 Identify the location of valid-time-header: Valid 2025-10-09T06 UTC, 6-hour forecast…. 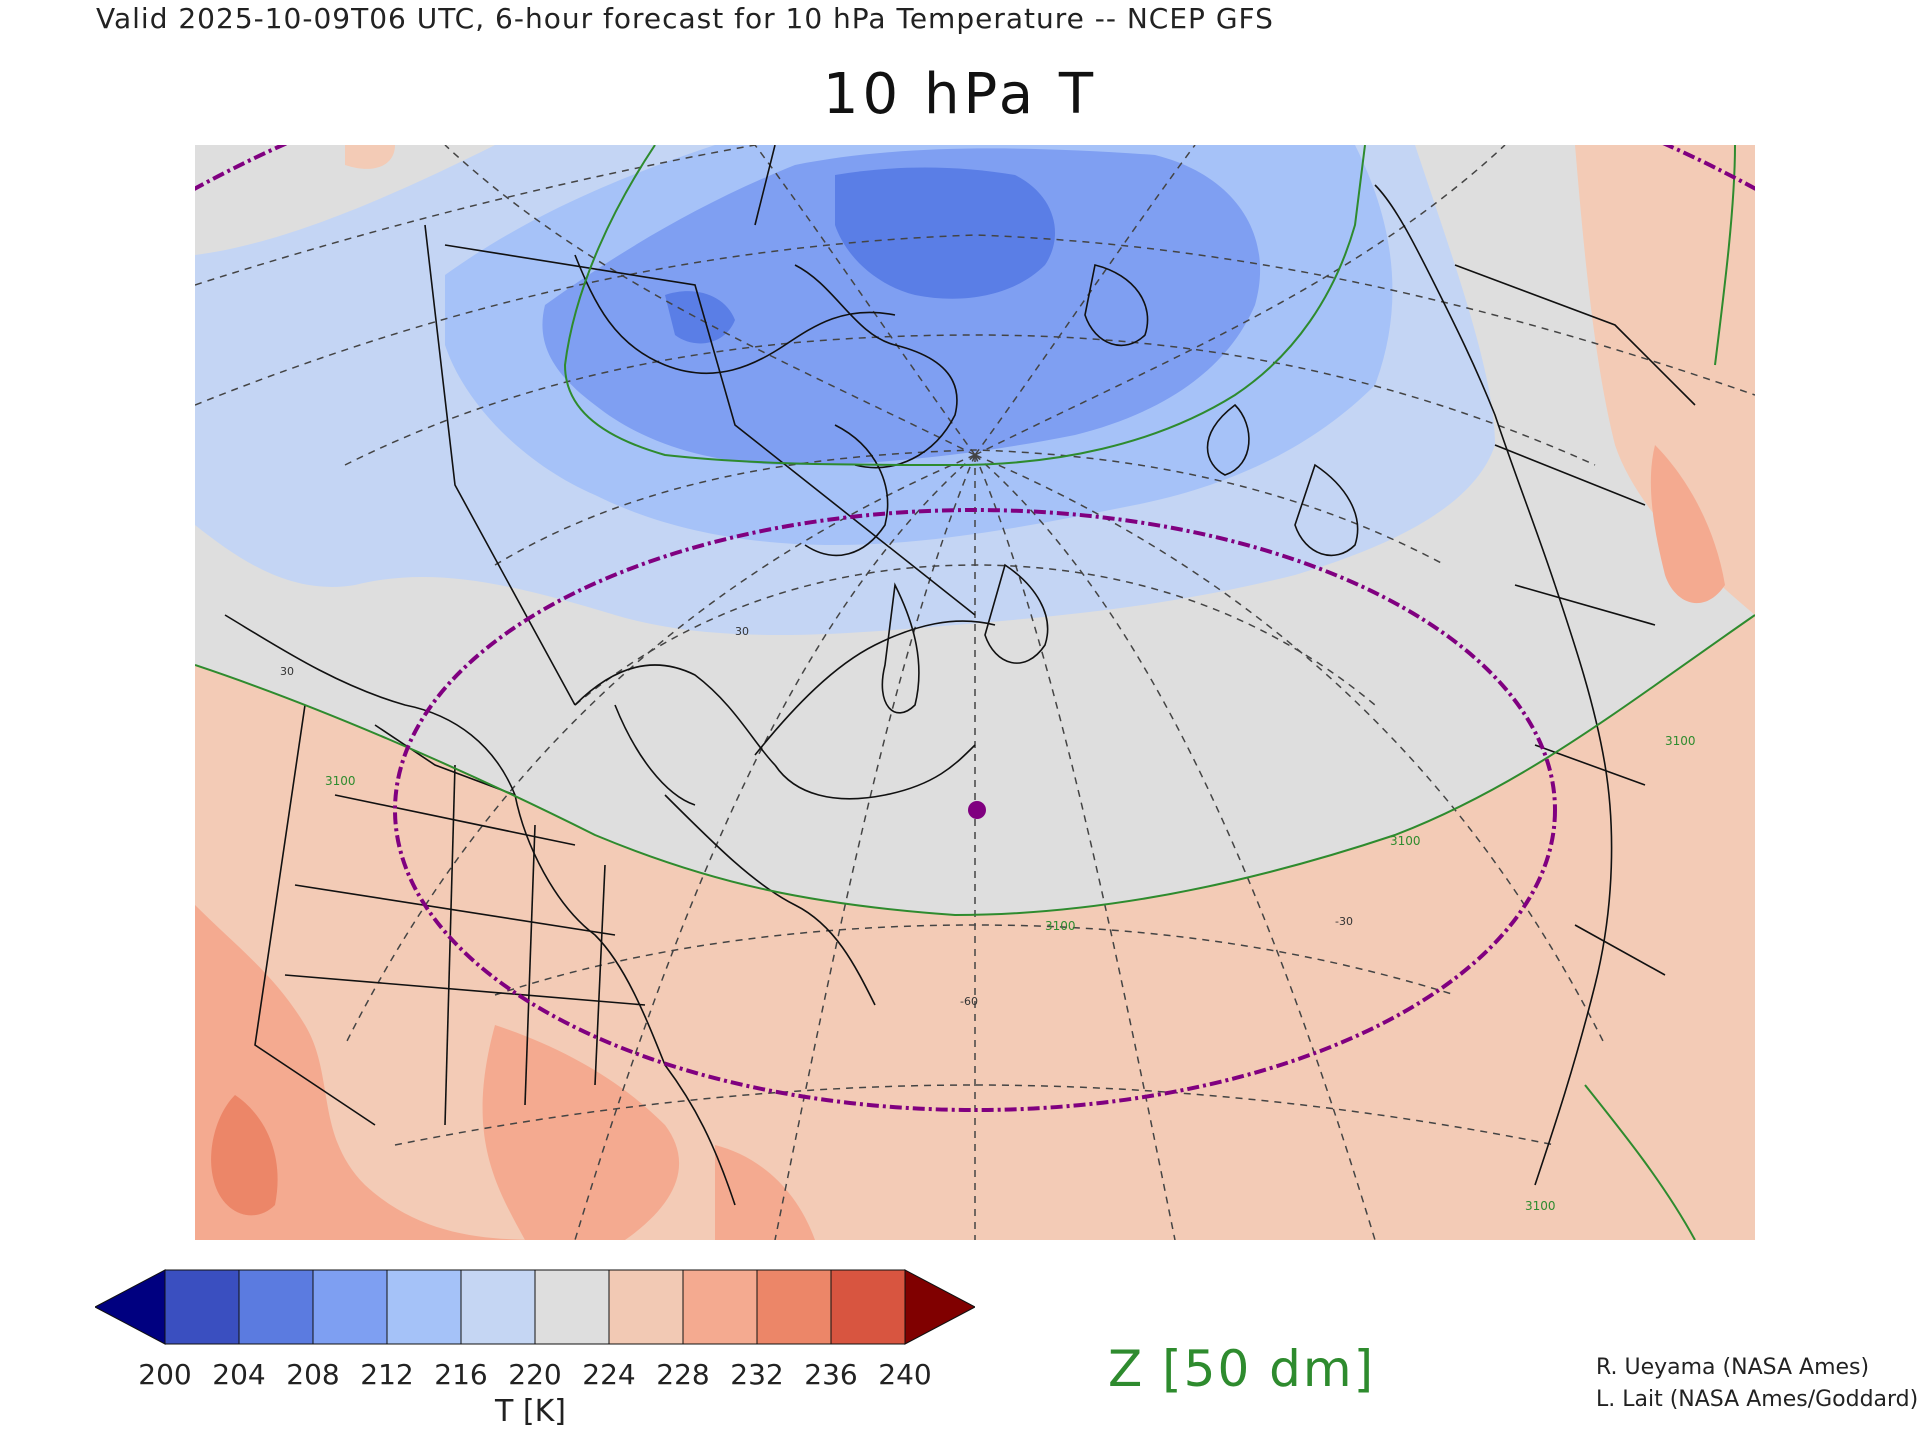
(685, 18).